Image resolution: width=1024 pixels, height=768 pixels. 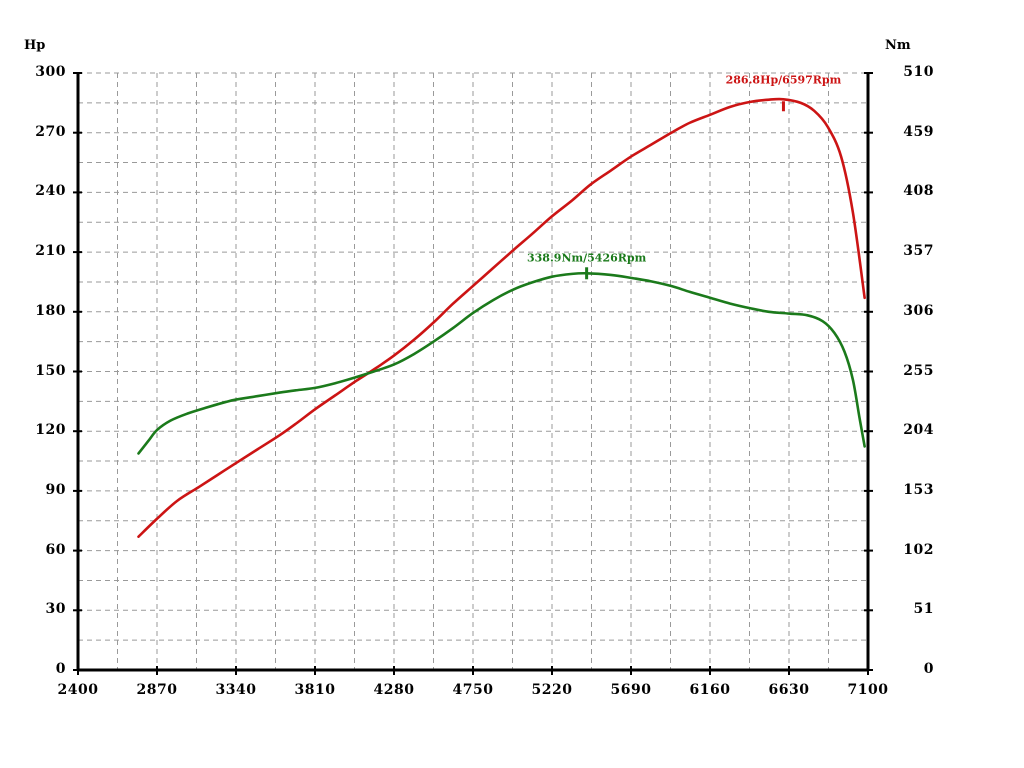 What do you see at coordinates (923, 609) in the screenshot?
I see `y2-axis-tick-label: 51` at bounding box center [923, 609].